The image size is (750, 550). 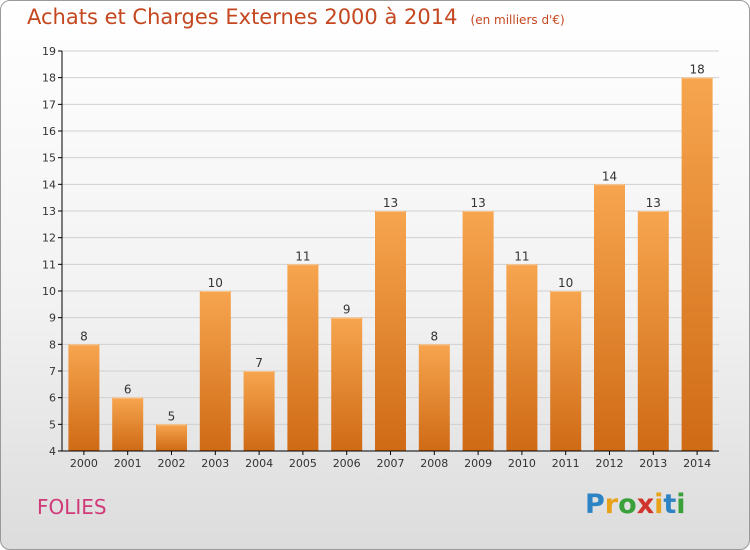 What do you see at coordinates (49, 158) in the screenshot?
I see `y-tick-label: 15` at bounding box center [49, 158].